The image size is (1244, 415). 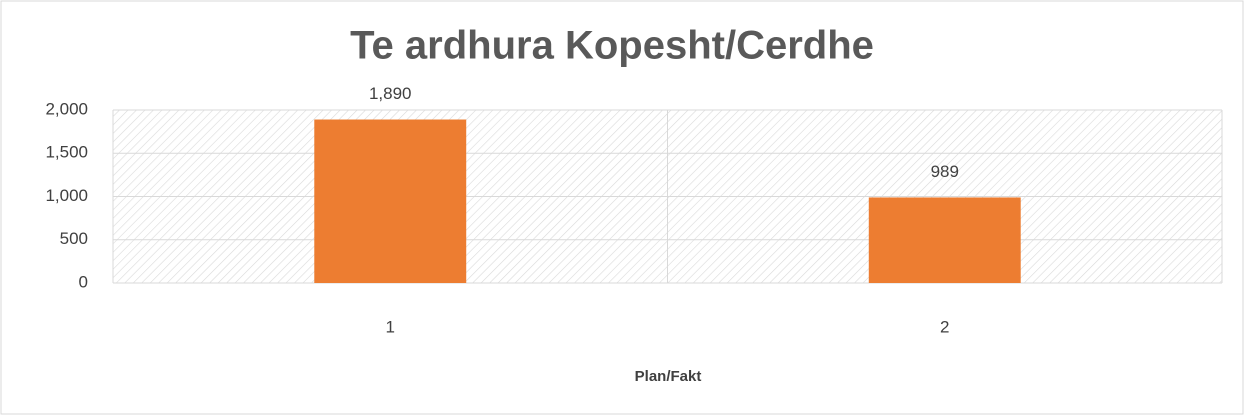 What do you see at coordinates (612, 46) in the screenshot?
I see `chart-title: Te ardhura Kopesht/Cerdhe` at bounding box center [612, 46].